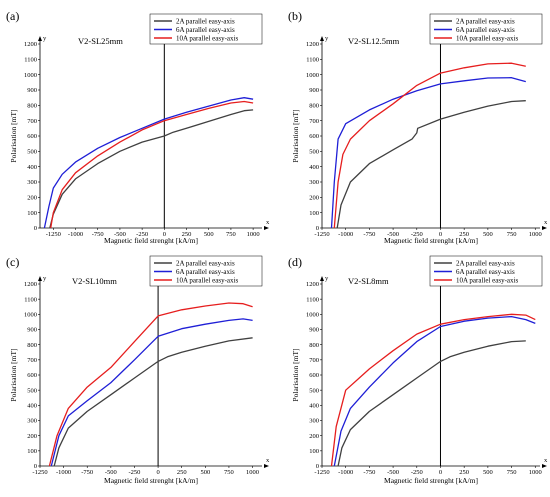 The width and height of the screenshot is (550, 497). I want to click on y-tick-label: 200, so click(32, 436).